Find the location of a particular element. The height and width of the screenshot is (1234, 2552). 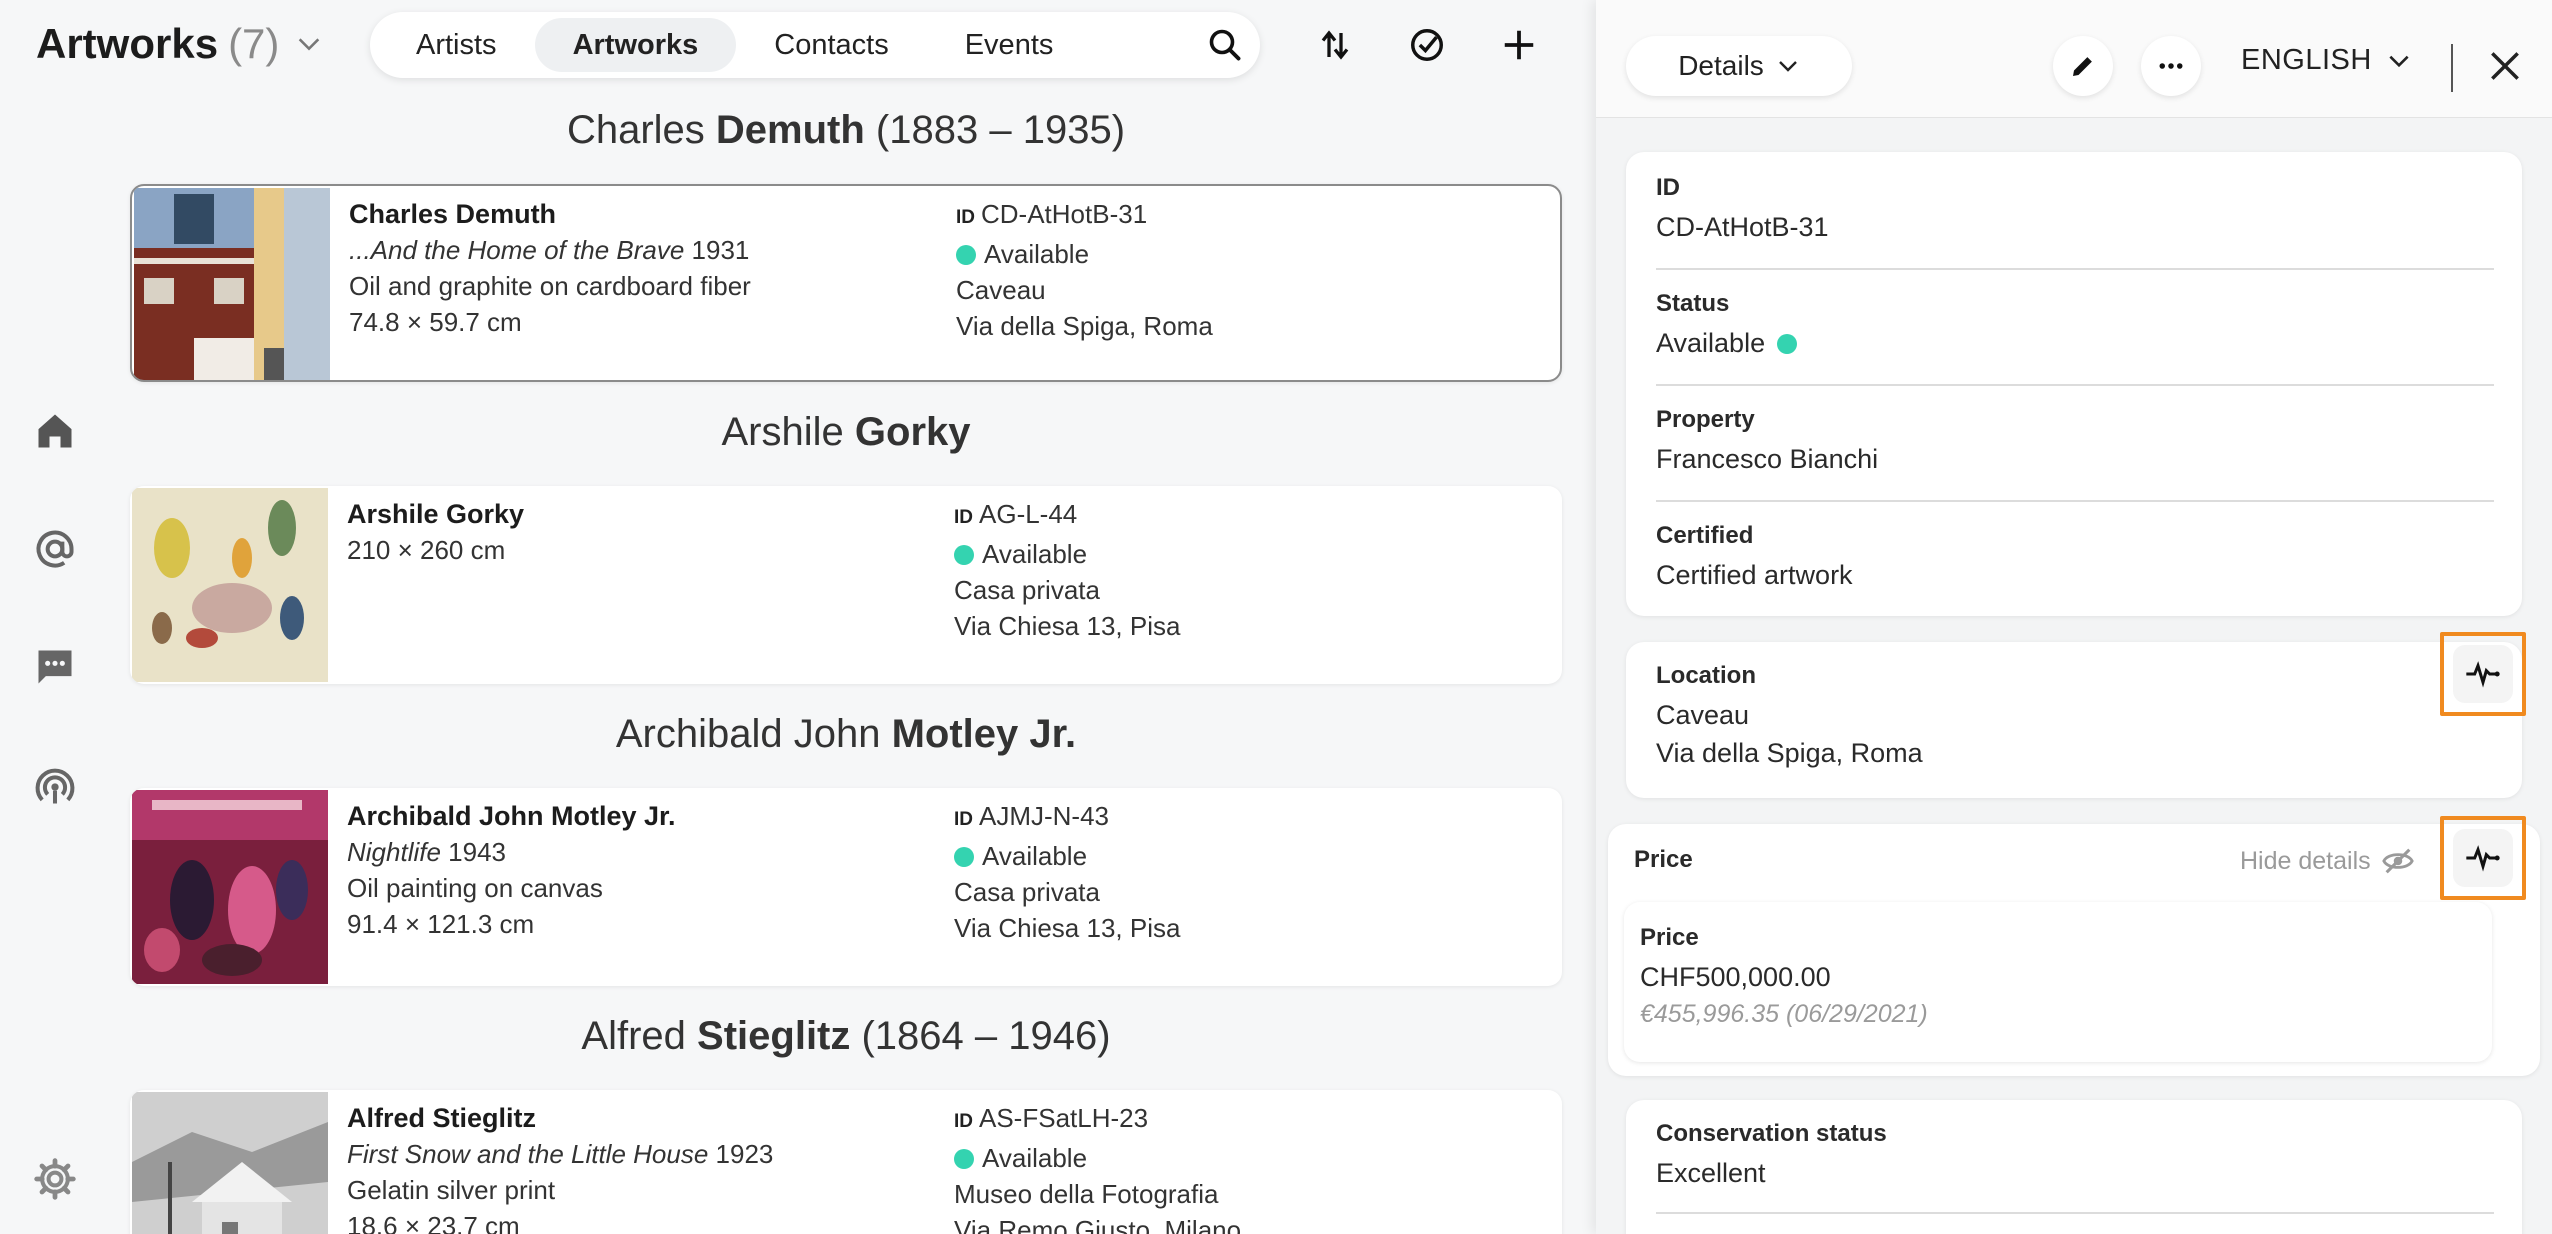

artist-name: Charles Demuth is located at coordinates (453, 214).